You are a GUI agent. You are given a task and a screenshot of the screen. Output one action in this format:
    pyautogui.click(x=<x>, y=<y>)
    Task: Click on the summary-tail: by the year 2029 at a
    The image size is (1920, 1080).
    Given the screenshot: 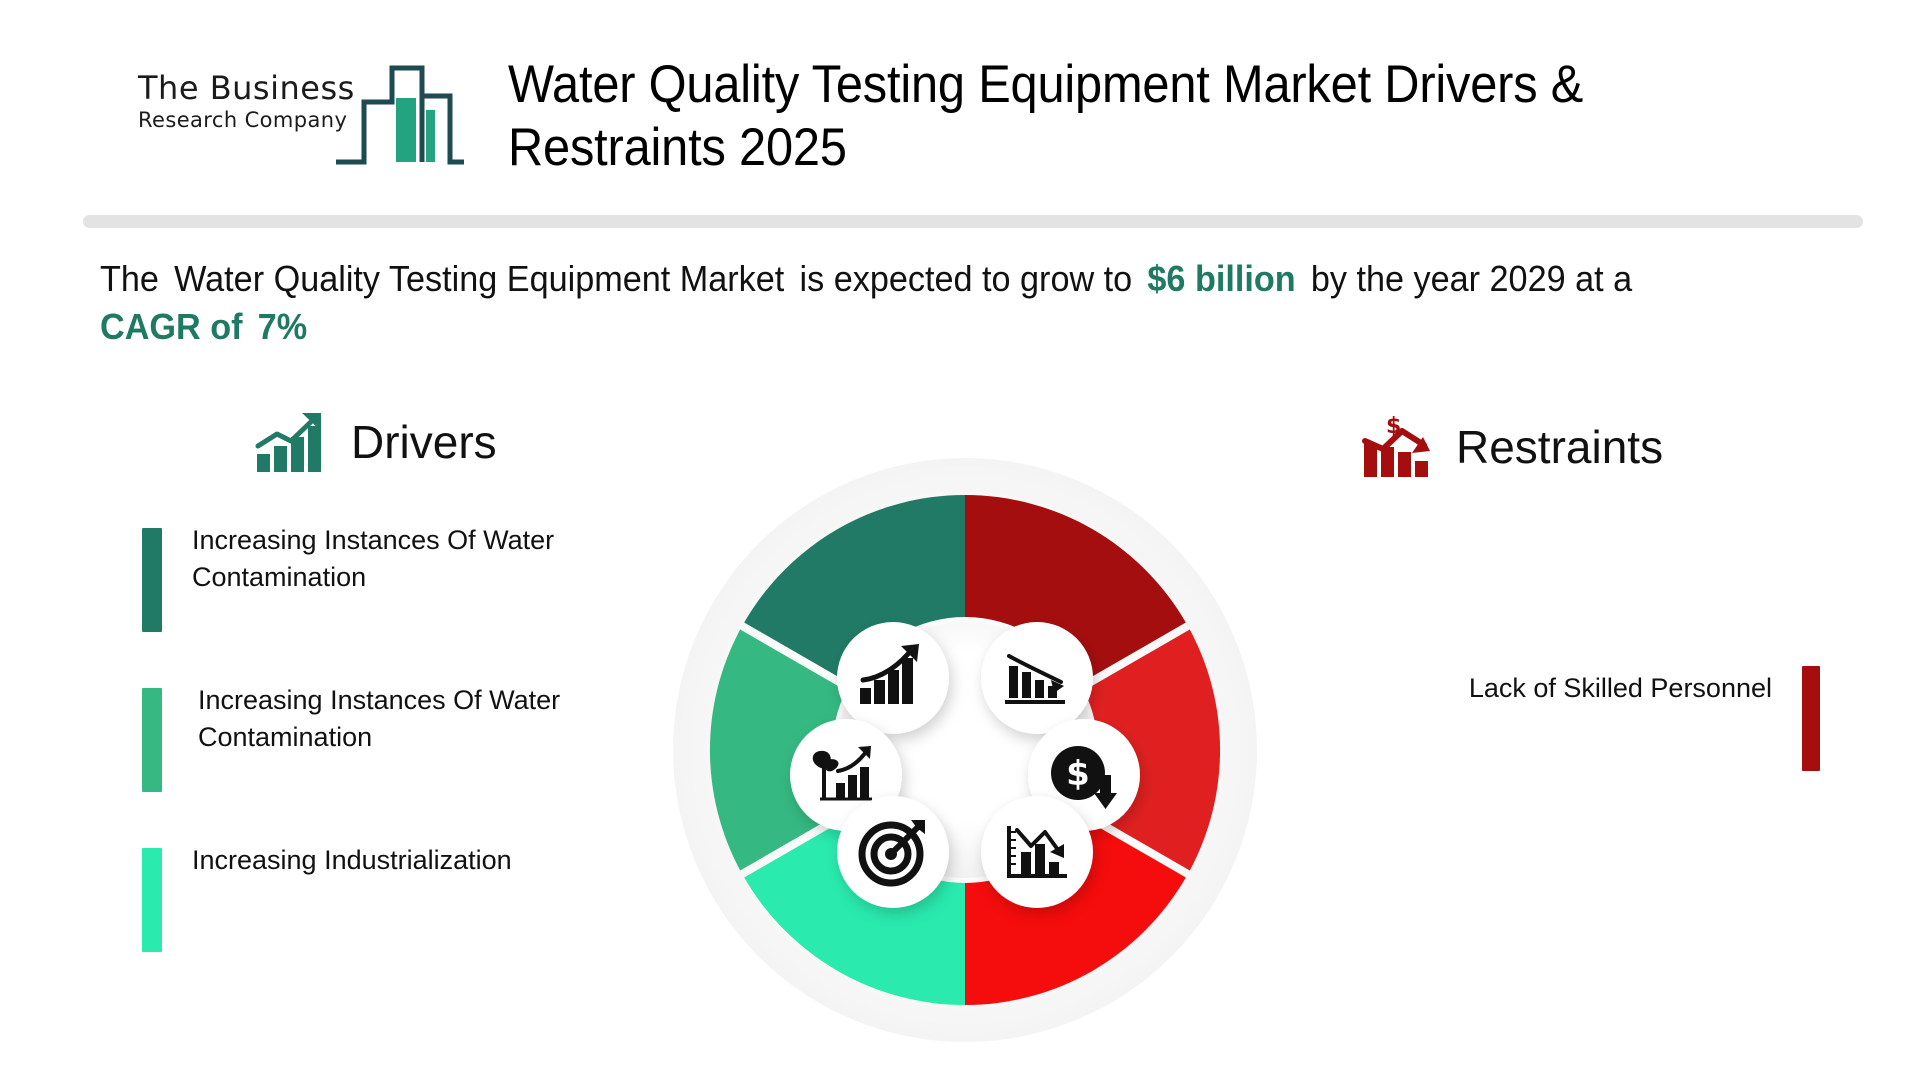 What is the action you would take?
    pyautogui.click(x=1471, y=278)
    